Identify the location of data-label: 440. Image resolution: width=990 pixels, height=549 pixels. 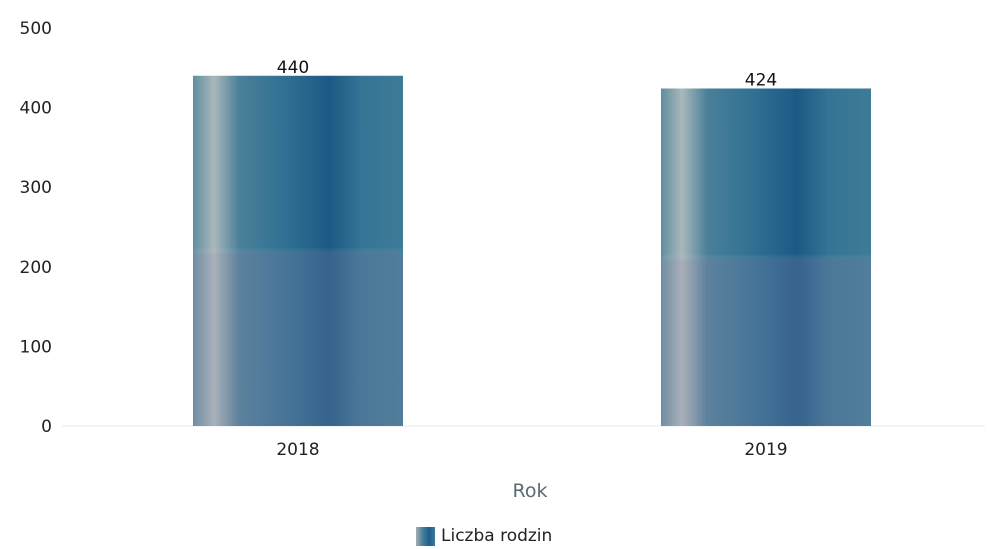
(293, 68).